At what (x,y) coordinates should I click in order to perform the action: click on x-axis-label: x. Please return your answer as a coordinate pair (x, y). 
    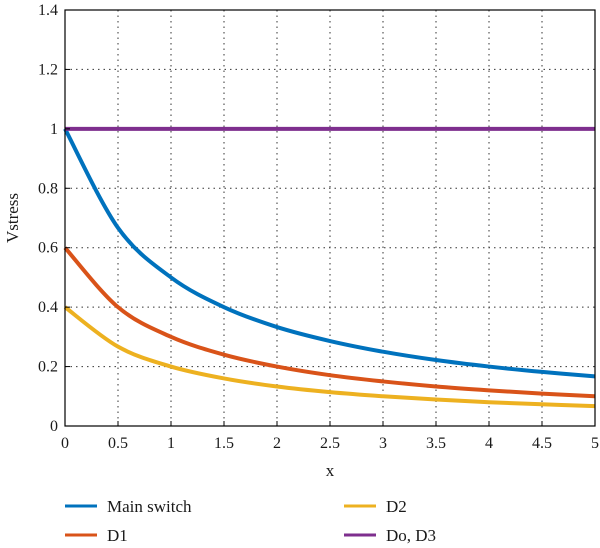
    Looking at the image, I should click on (330, 470).